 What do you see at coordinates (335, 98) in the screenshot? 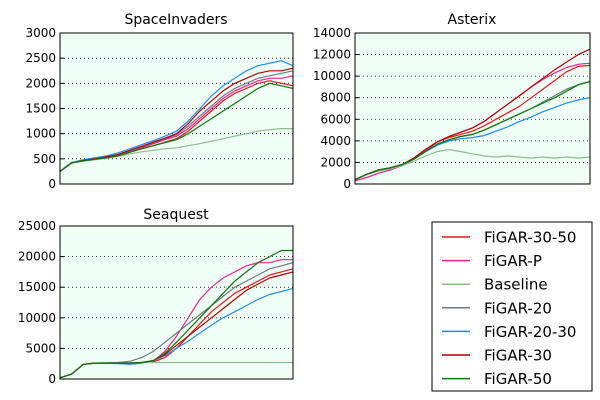
I see `y-tick-label: 8000` at bounding box center [335, 98].